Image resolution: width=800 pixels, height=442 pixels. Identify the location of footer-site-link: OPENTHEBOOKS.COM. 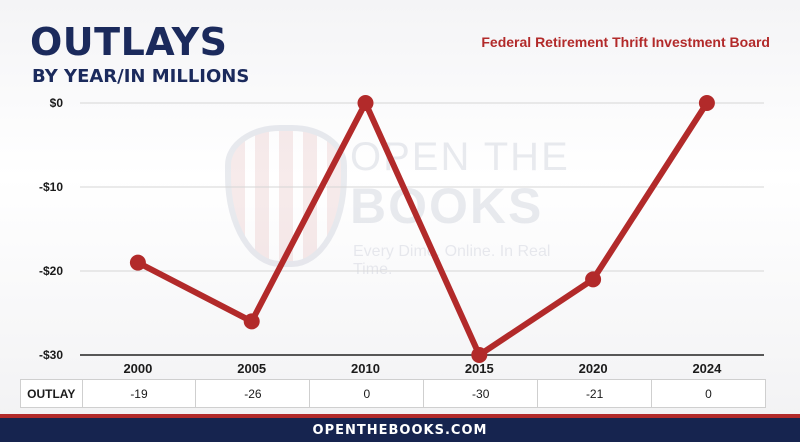
(400, 430).